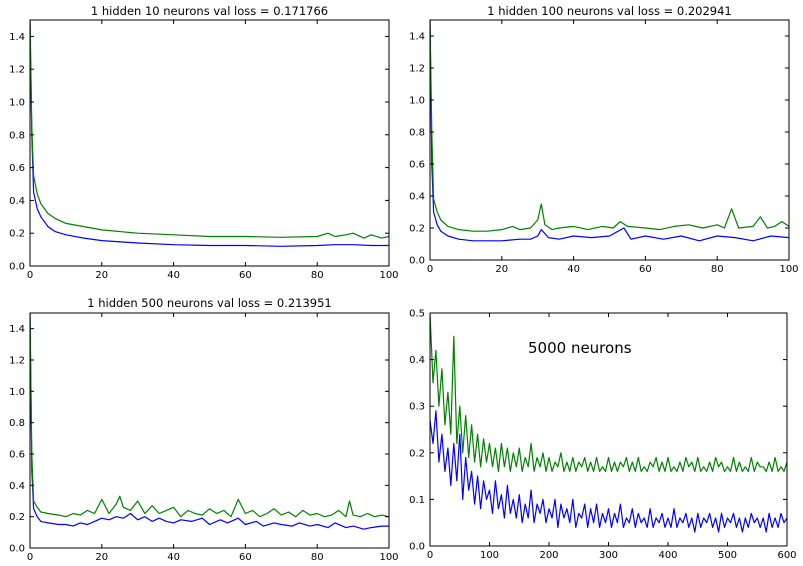 The height and width of the screenshot is (566, 803). I want to click on chart-title: 1 hidden 10 neurons val loss = 0.171766, so click(209, 11).